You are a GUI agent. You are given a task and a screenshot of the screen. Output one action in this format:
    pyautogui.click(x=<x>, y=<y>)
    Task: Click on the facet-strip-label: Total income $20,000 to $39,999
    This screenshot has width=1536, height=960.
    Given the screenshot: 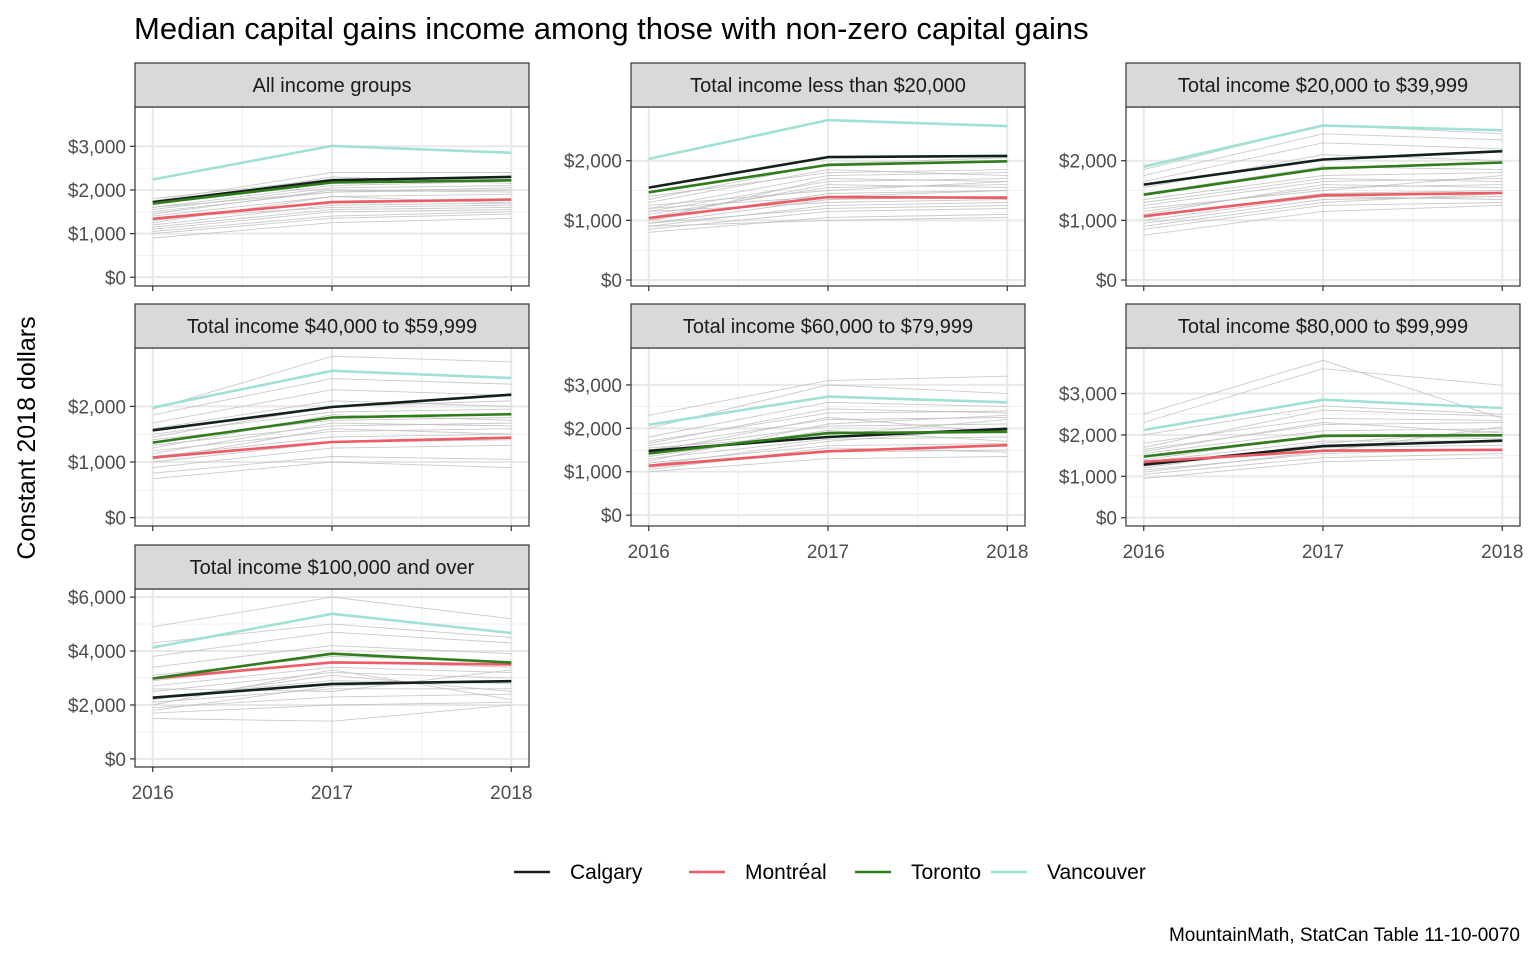 What is the action you would take?
    pyautogui.click(x=1323, y=86)
    